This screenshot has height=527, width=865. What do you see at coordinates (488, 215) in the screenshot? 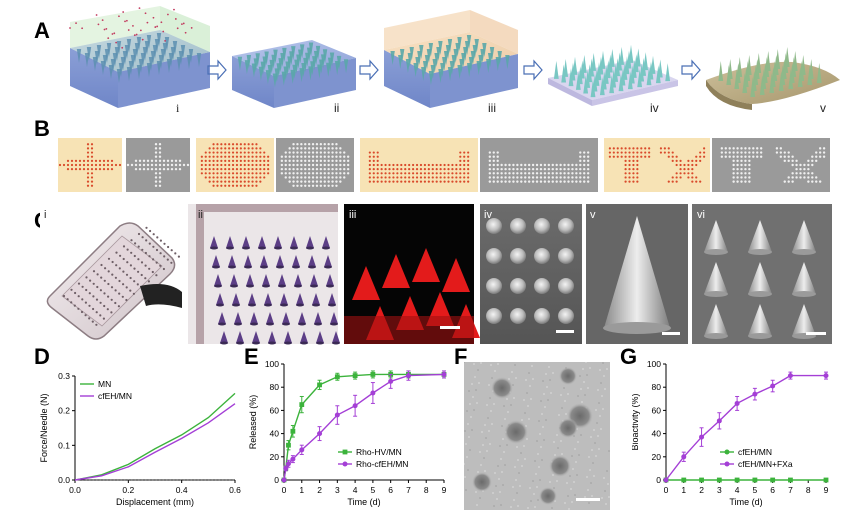
I see `sublabel-c-iv: iv` at bounding box center [488, 215].